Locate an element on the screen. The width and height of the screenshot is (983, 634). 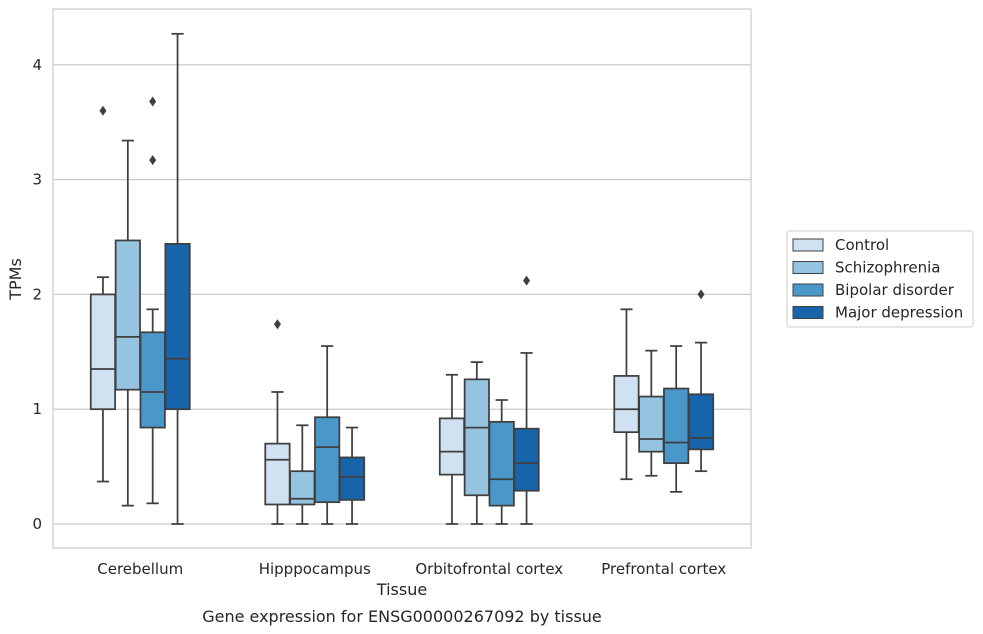
legend-item-schizophrenia: Schizophrenia is located at coordinates (866, 268).